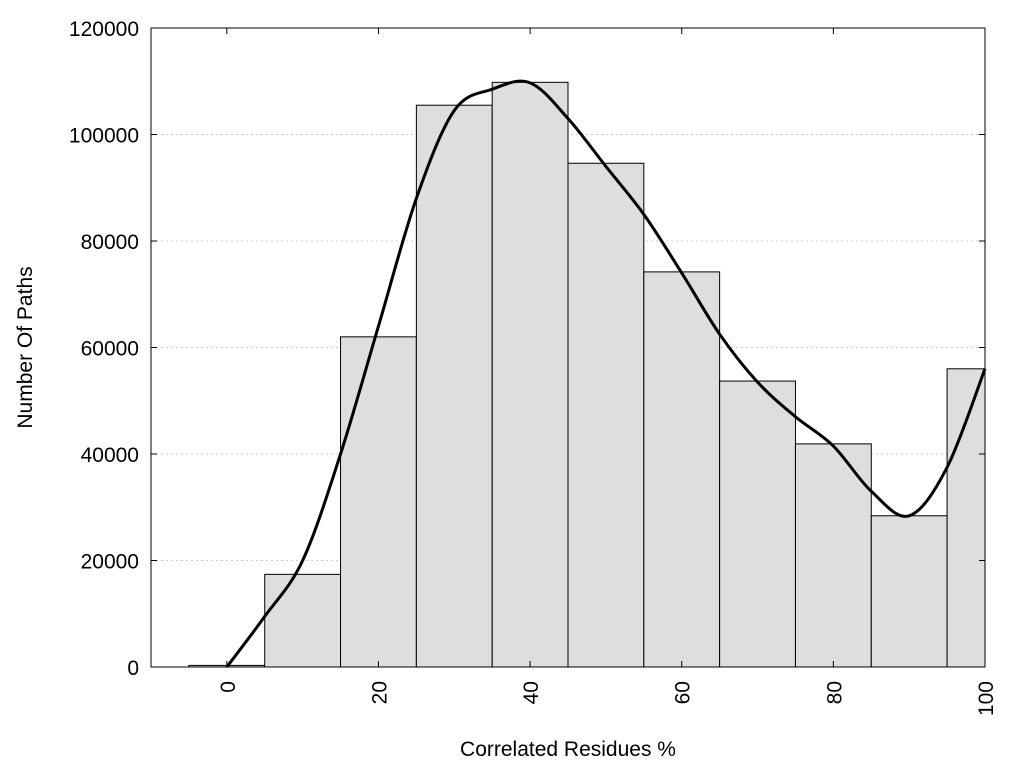  What do you see at coordinates (531, 692) in the screenshot?
I see `x-tick-label: 40` at bounding box center [531, 692].